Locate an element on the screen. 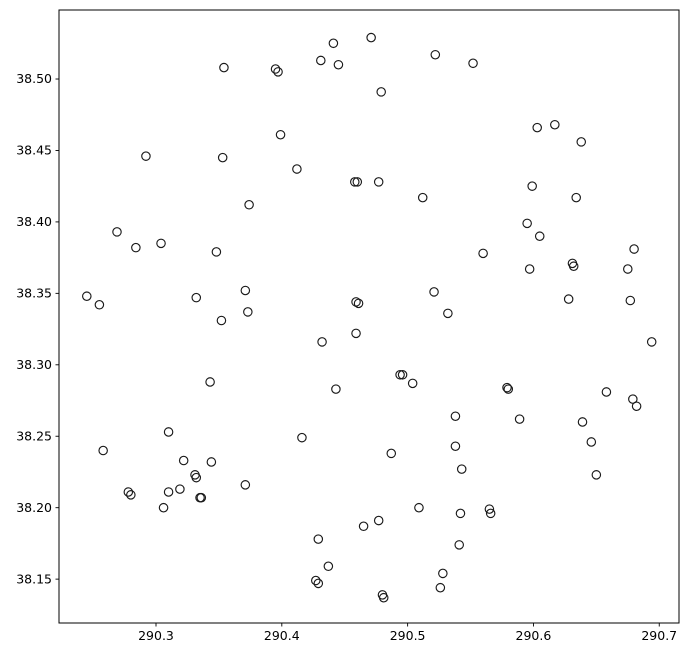  y-tick-label: 38.45 is located at coordinates (34, 150).